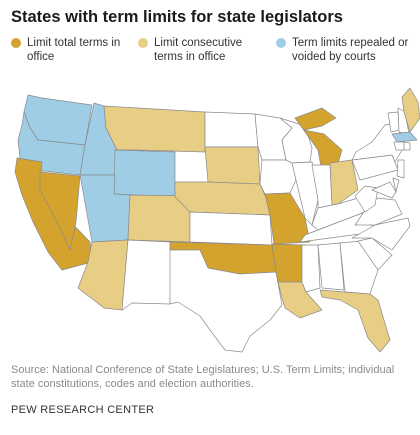 The width and height of the screenshot is (420, 435). What do you see at coordinates (144, 173) in the screenshot?
I see `state-wy` at bounding box center [144, 173].